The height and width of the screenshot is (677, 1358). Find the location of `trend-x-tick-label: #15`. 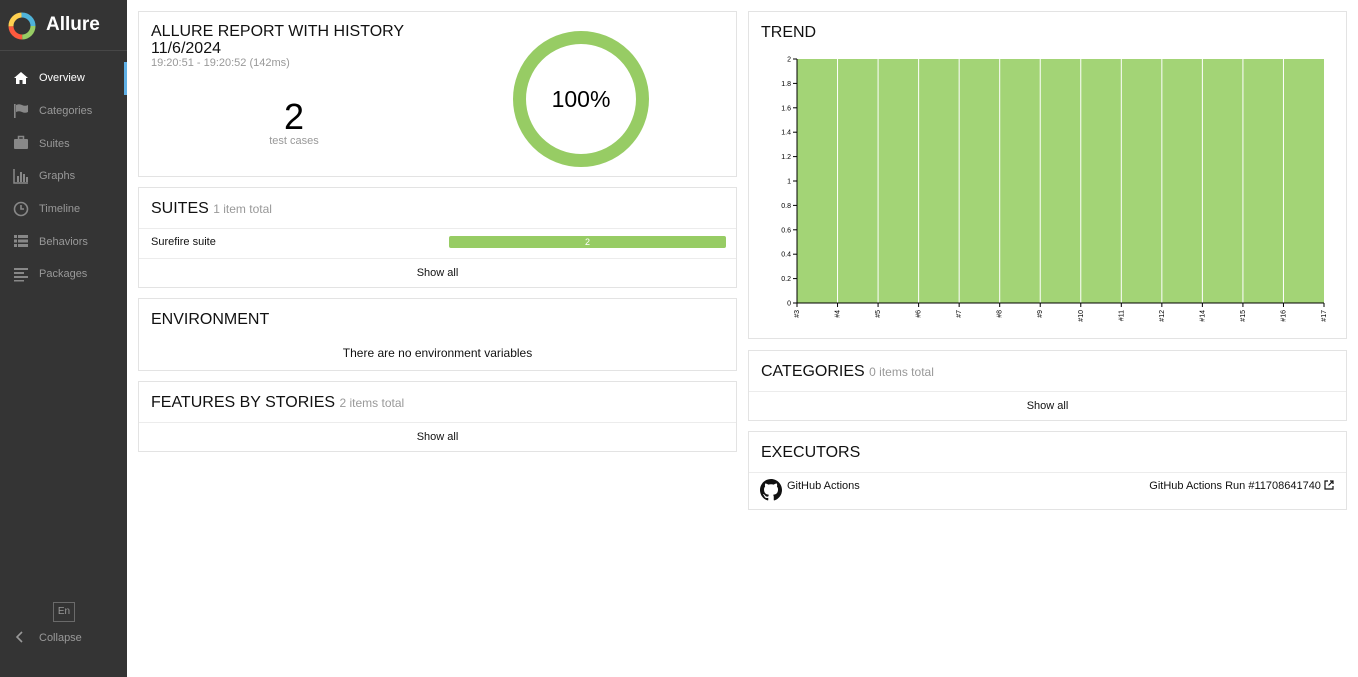

trend-x-tick-label: #15 is located at coordinates (1243, 316).